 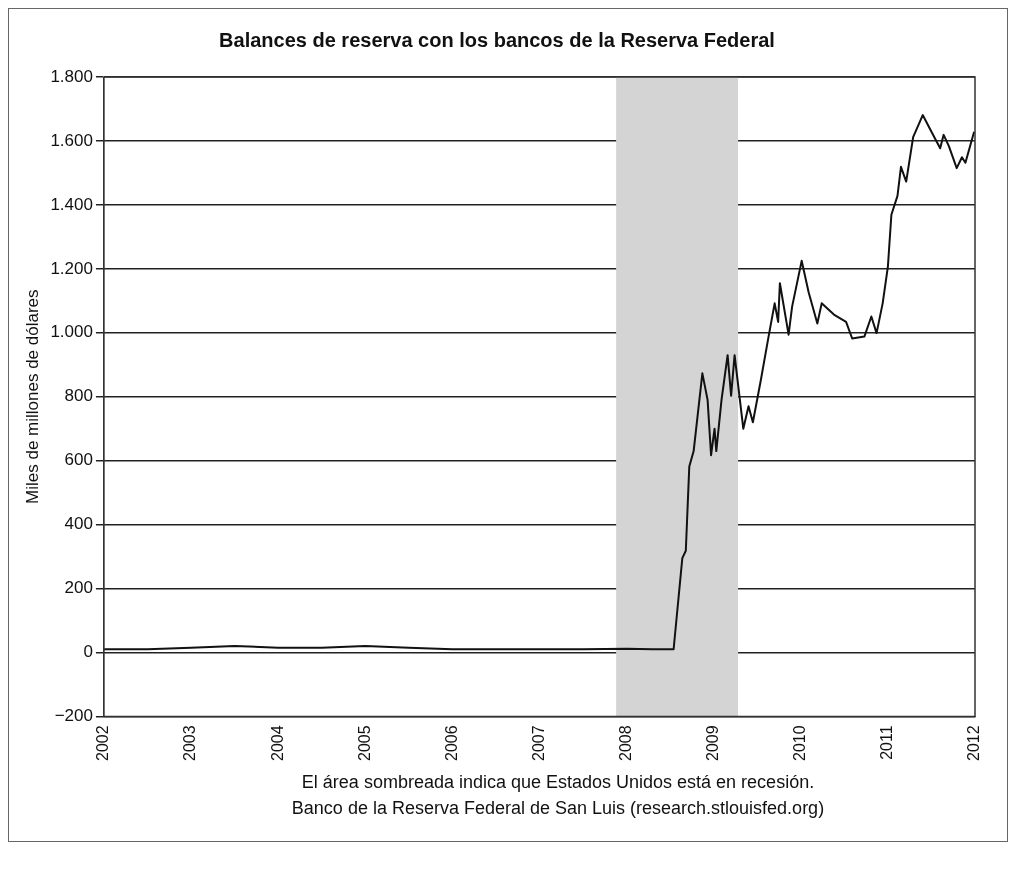 What do you see at coordinates (88, 652) in the screenshot?
I see `y-tick-label: 0` at bounding box center [88, 652].